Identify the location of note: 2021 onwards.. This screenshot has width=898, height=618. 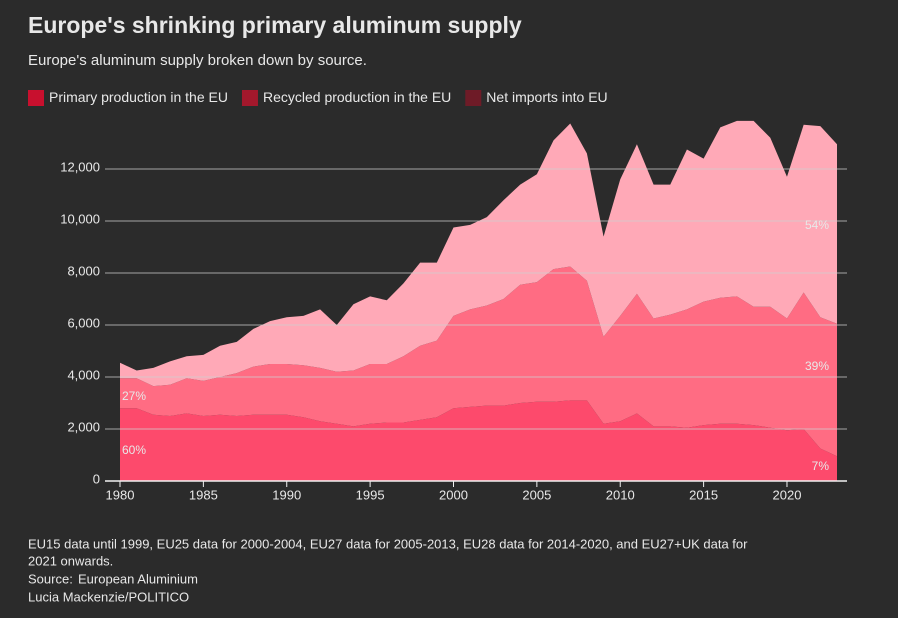
(70, 560).